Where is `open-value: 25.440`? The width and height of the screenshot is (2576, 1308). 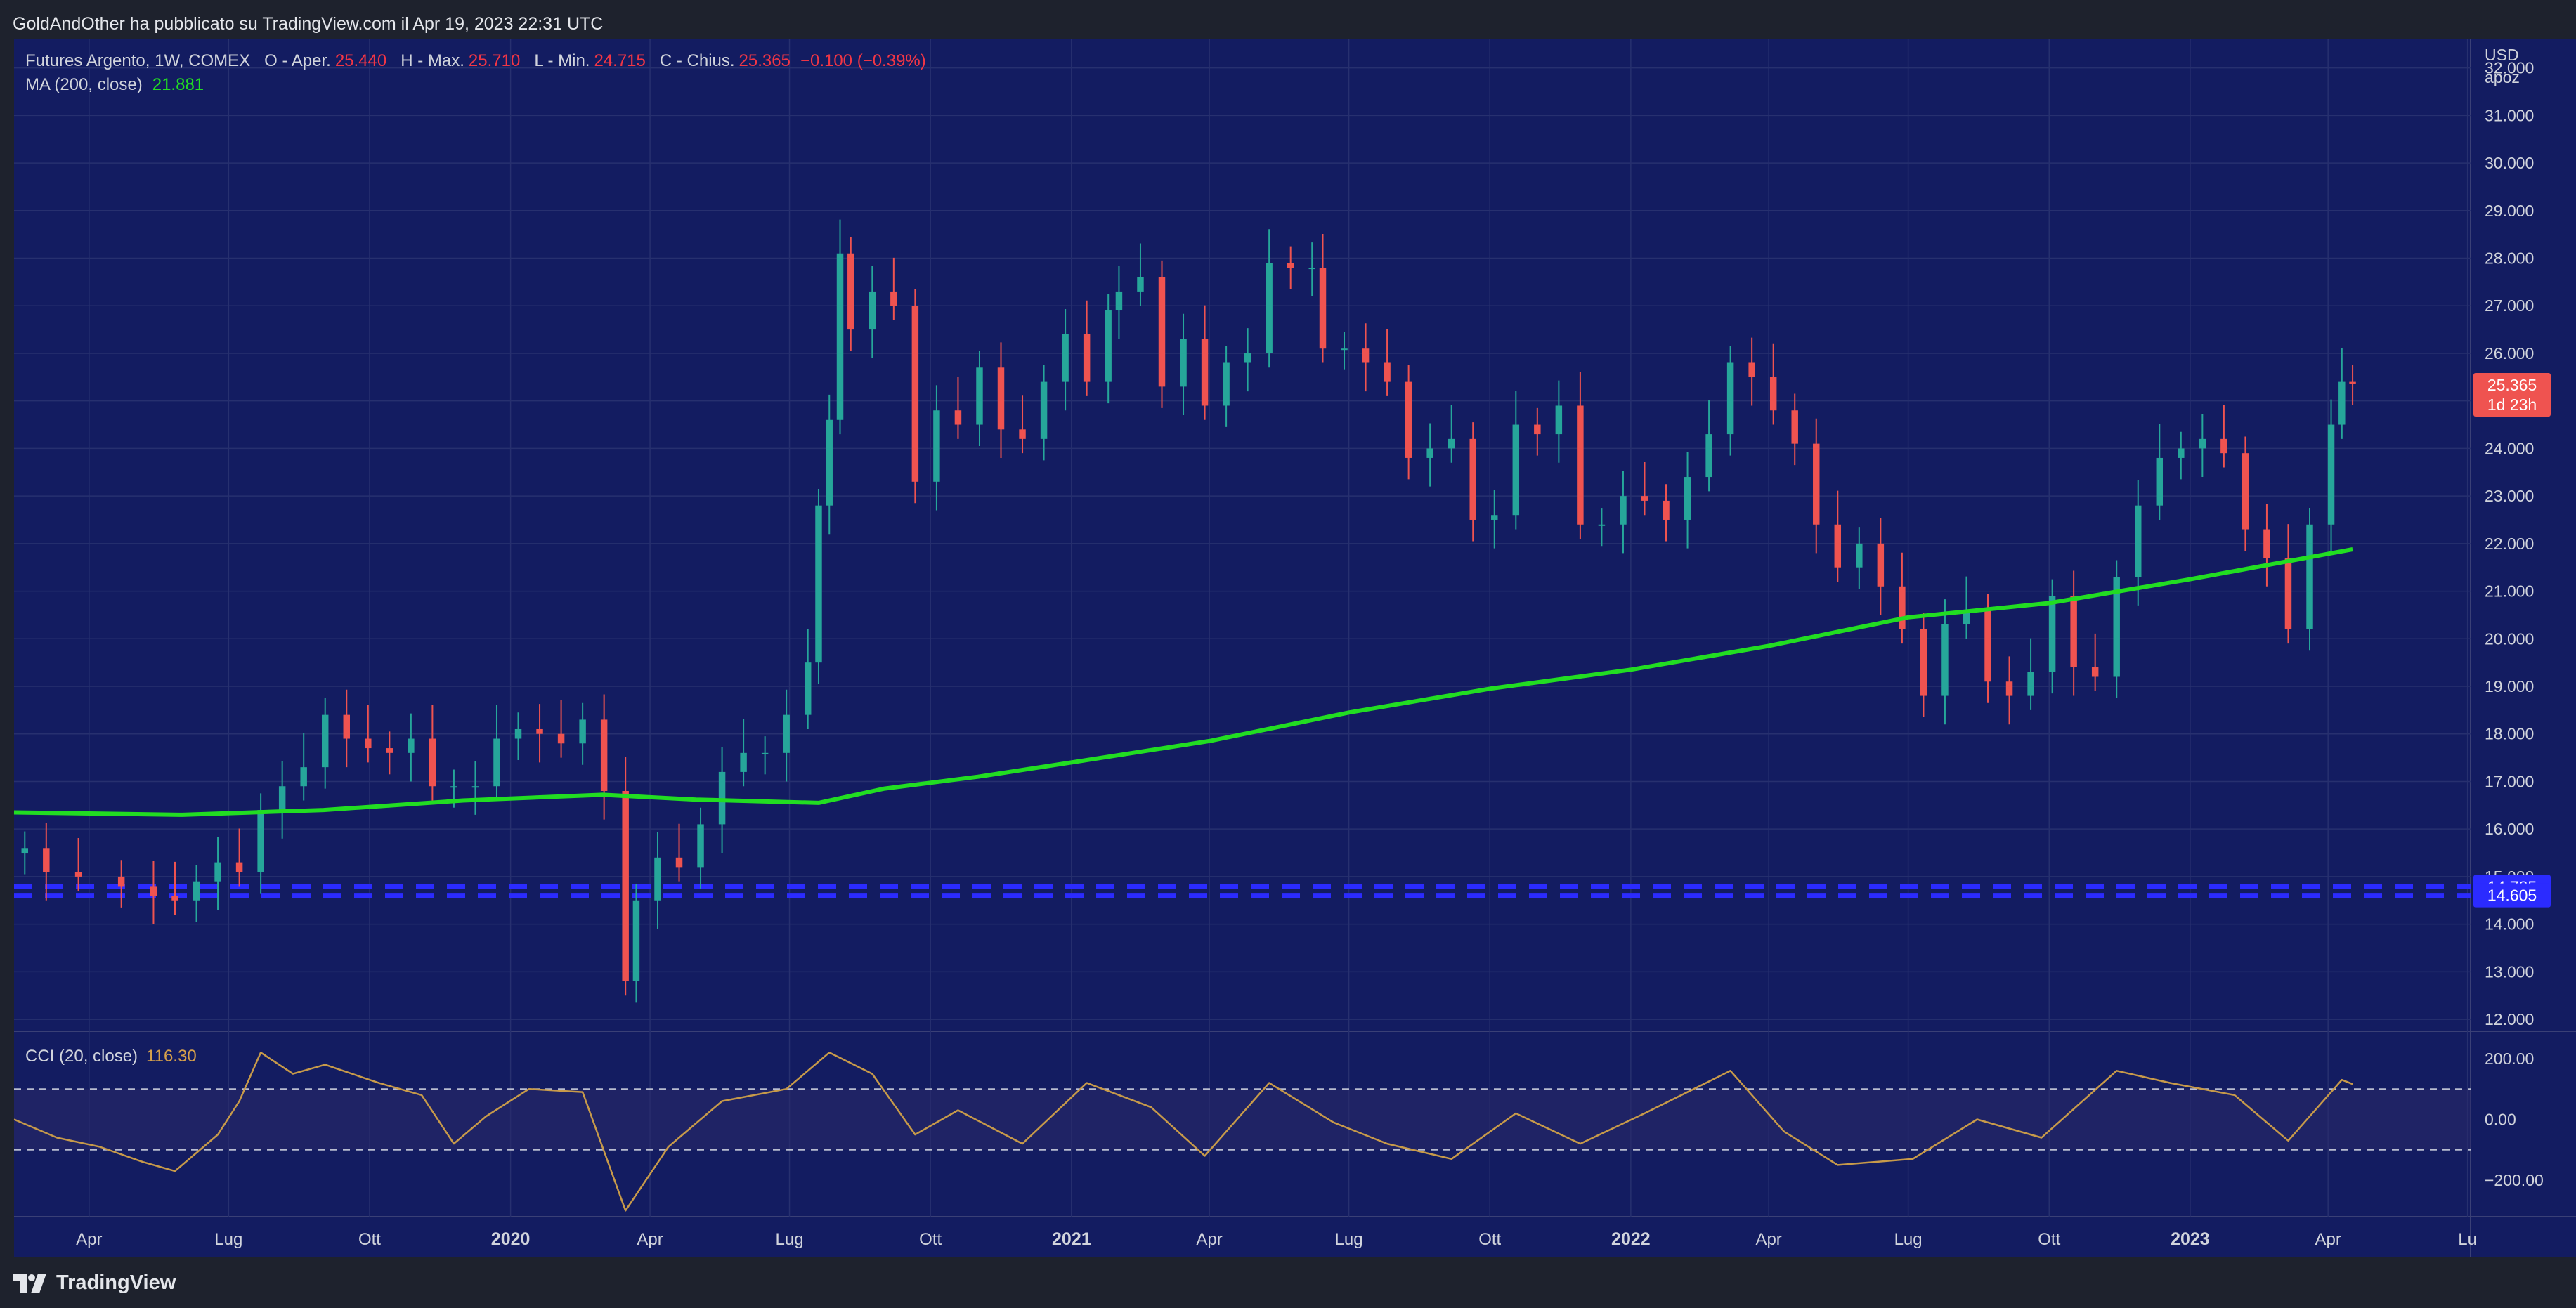 open-value: 25.440 is located at coordinates (360, 61).